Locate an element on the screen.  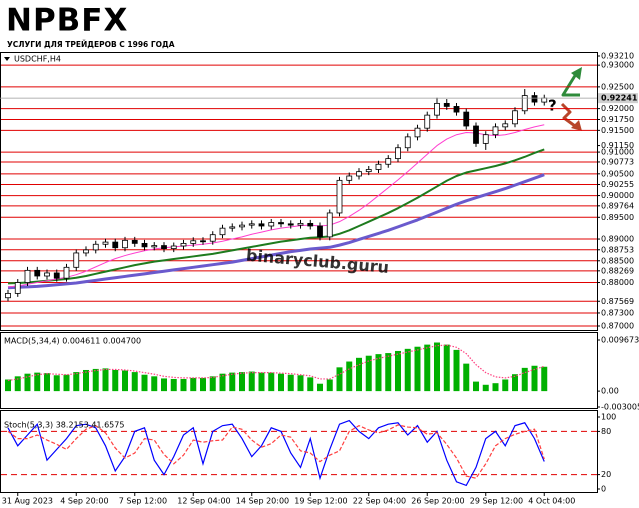
tagline: УСЛУГИ ДЛЯ ТРЕЙДЕРОВ С 1996 ГОДА is located at coordinates (91, 44).